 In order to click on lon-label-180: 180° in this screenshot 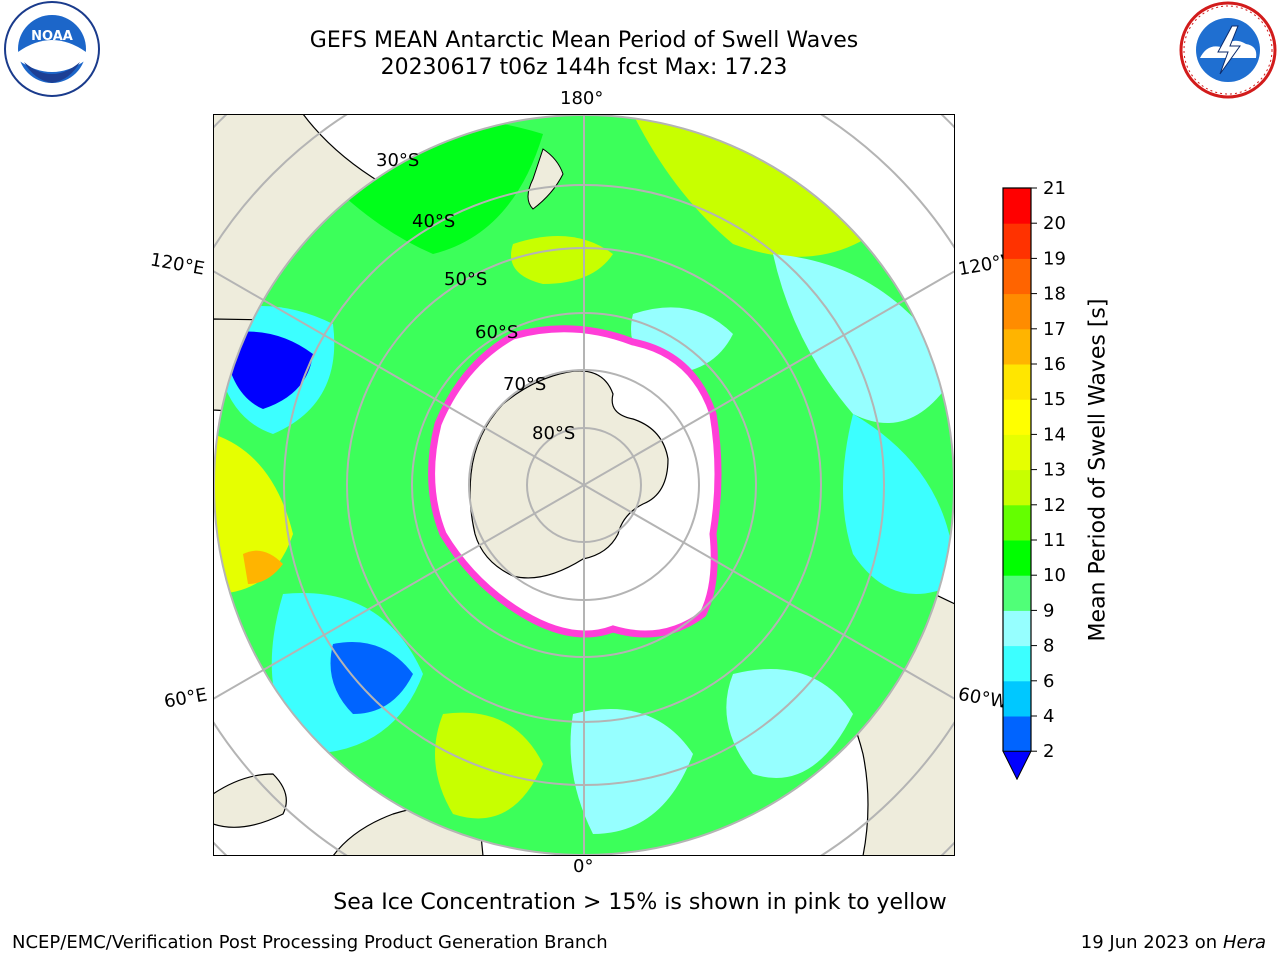, I will do `click(582, 98)`.